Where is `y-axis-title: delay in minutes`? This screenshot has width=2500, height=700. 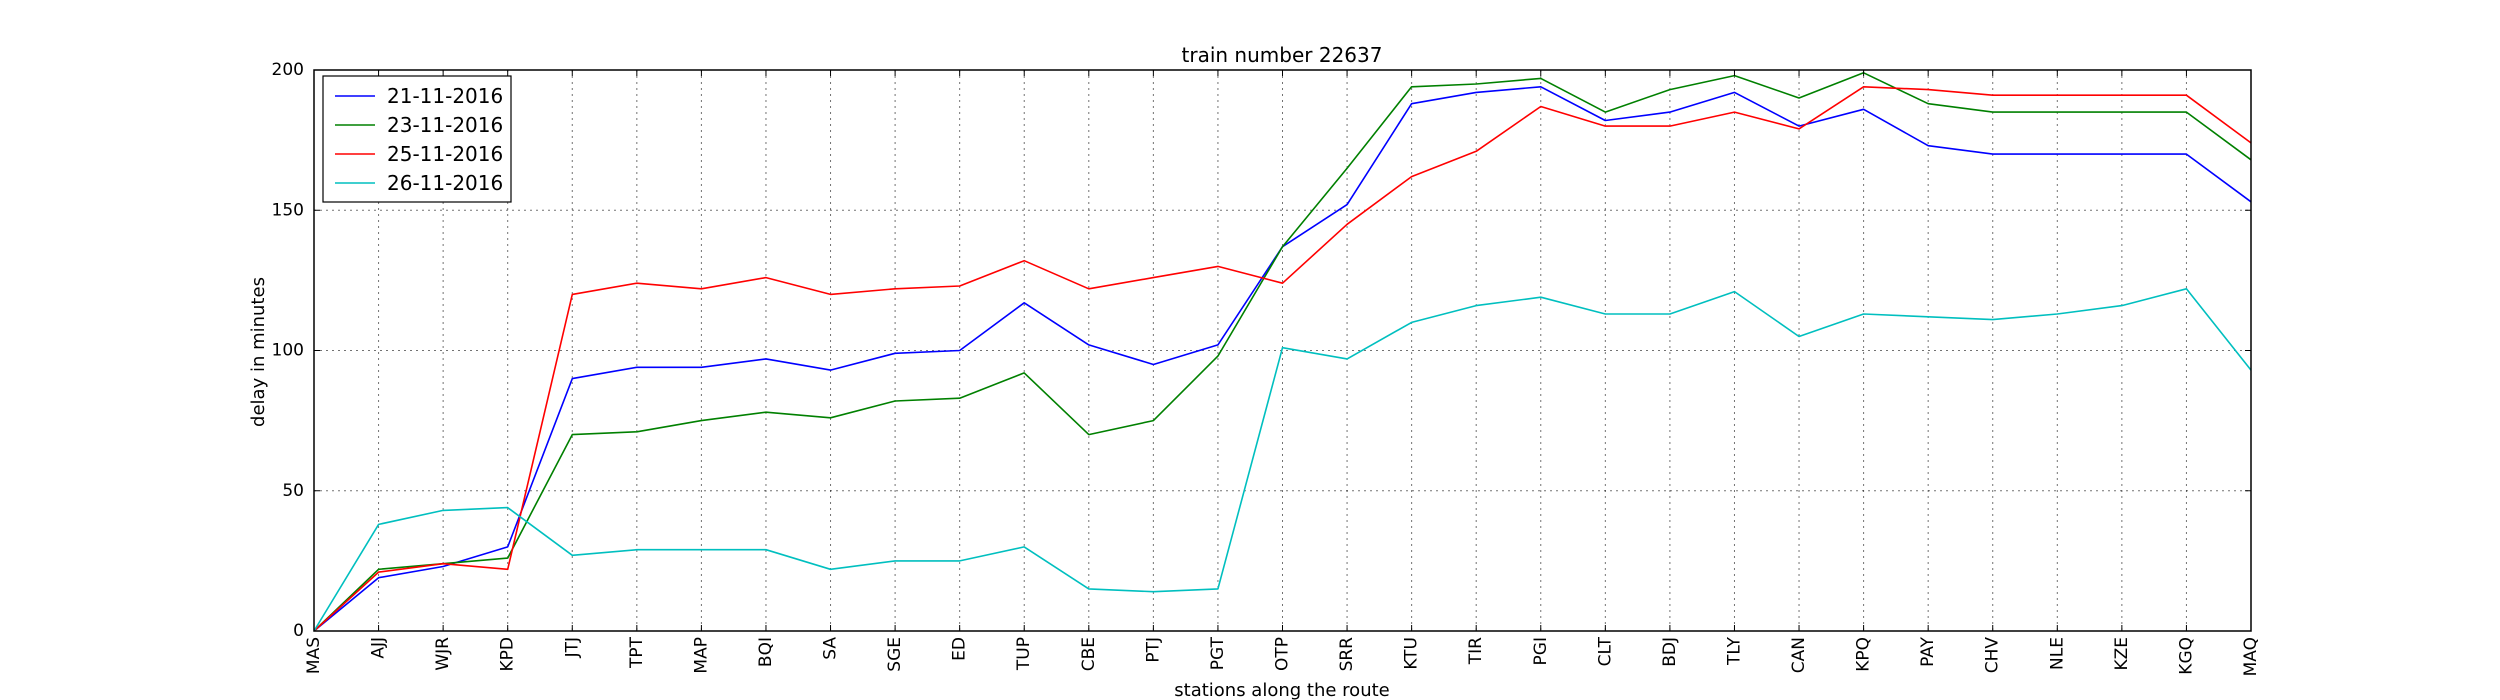 y-axis-title: delay in minutes is located at coordinates (258, 352).